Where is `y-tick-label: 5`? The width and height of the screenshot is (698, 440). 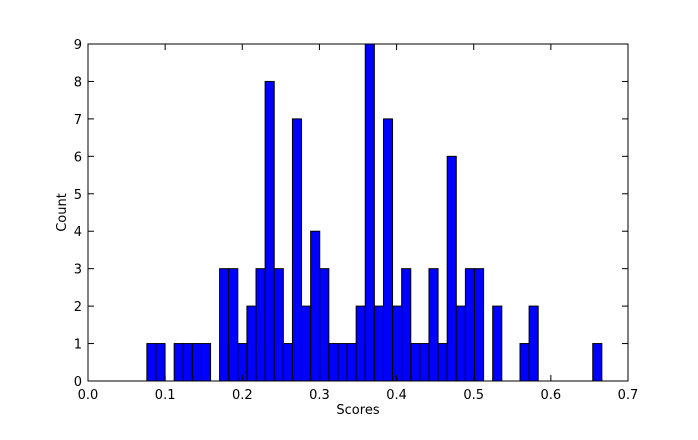
y-tick-label: 5 is located at coordinates (78, 195).